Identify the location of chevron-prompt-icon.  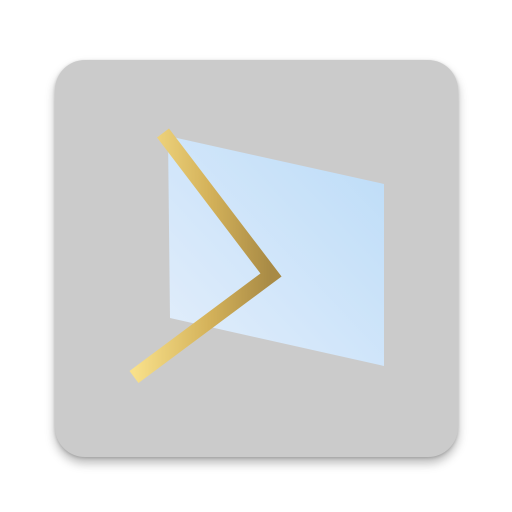
(205, 256).